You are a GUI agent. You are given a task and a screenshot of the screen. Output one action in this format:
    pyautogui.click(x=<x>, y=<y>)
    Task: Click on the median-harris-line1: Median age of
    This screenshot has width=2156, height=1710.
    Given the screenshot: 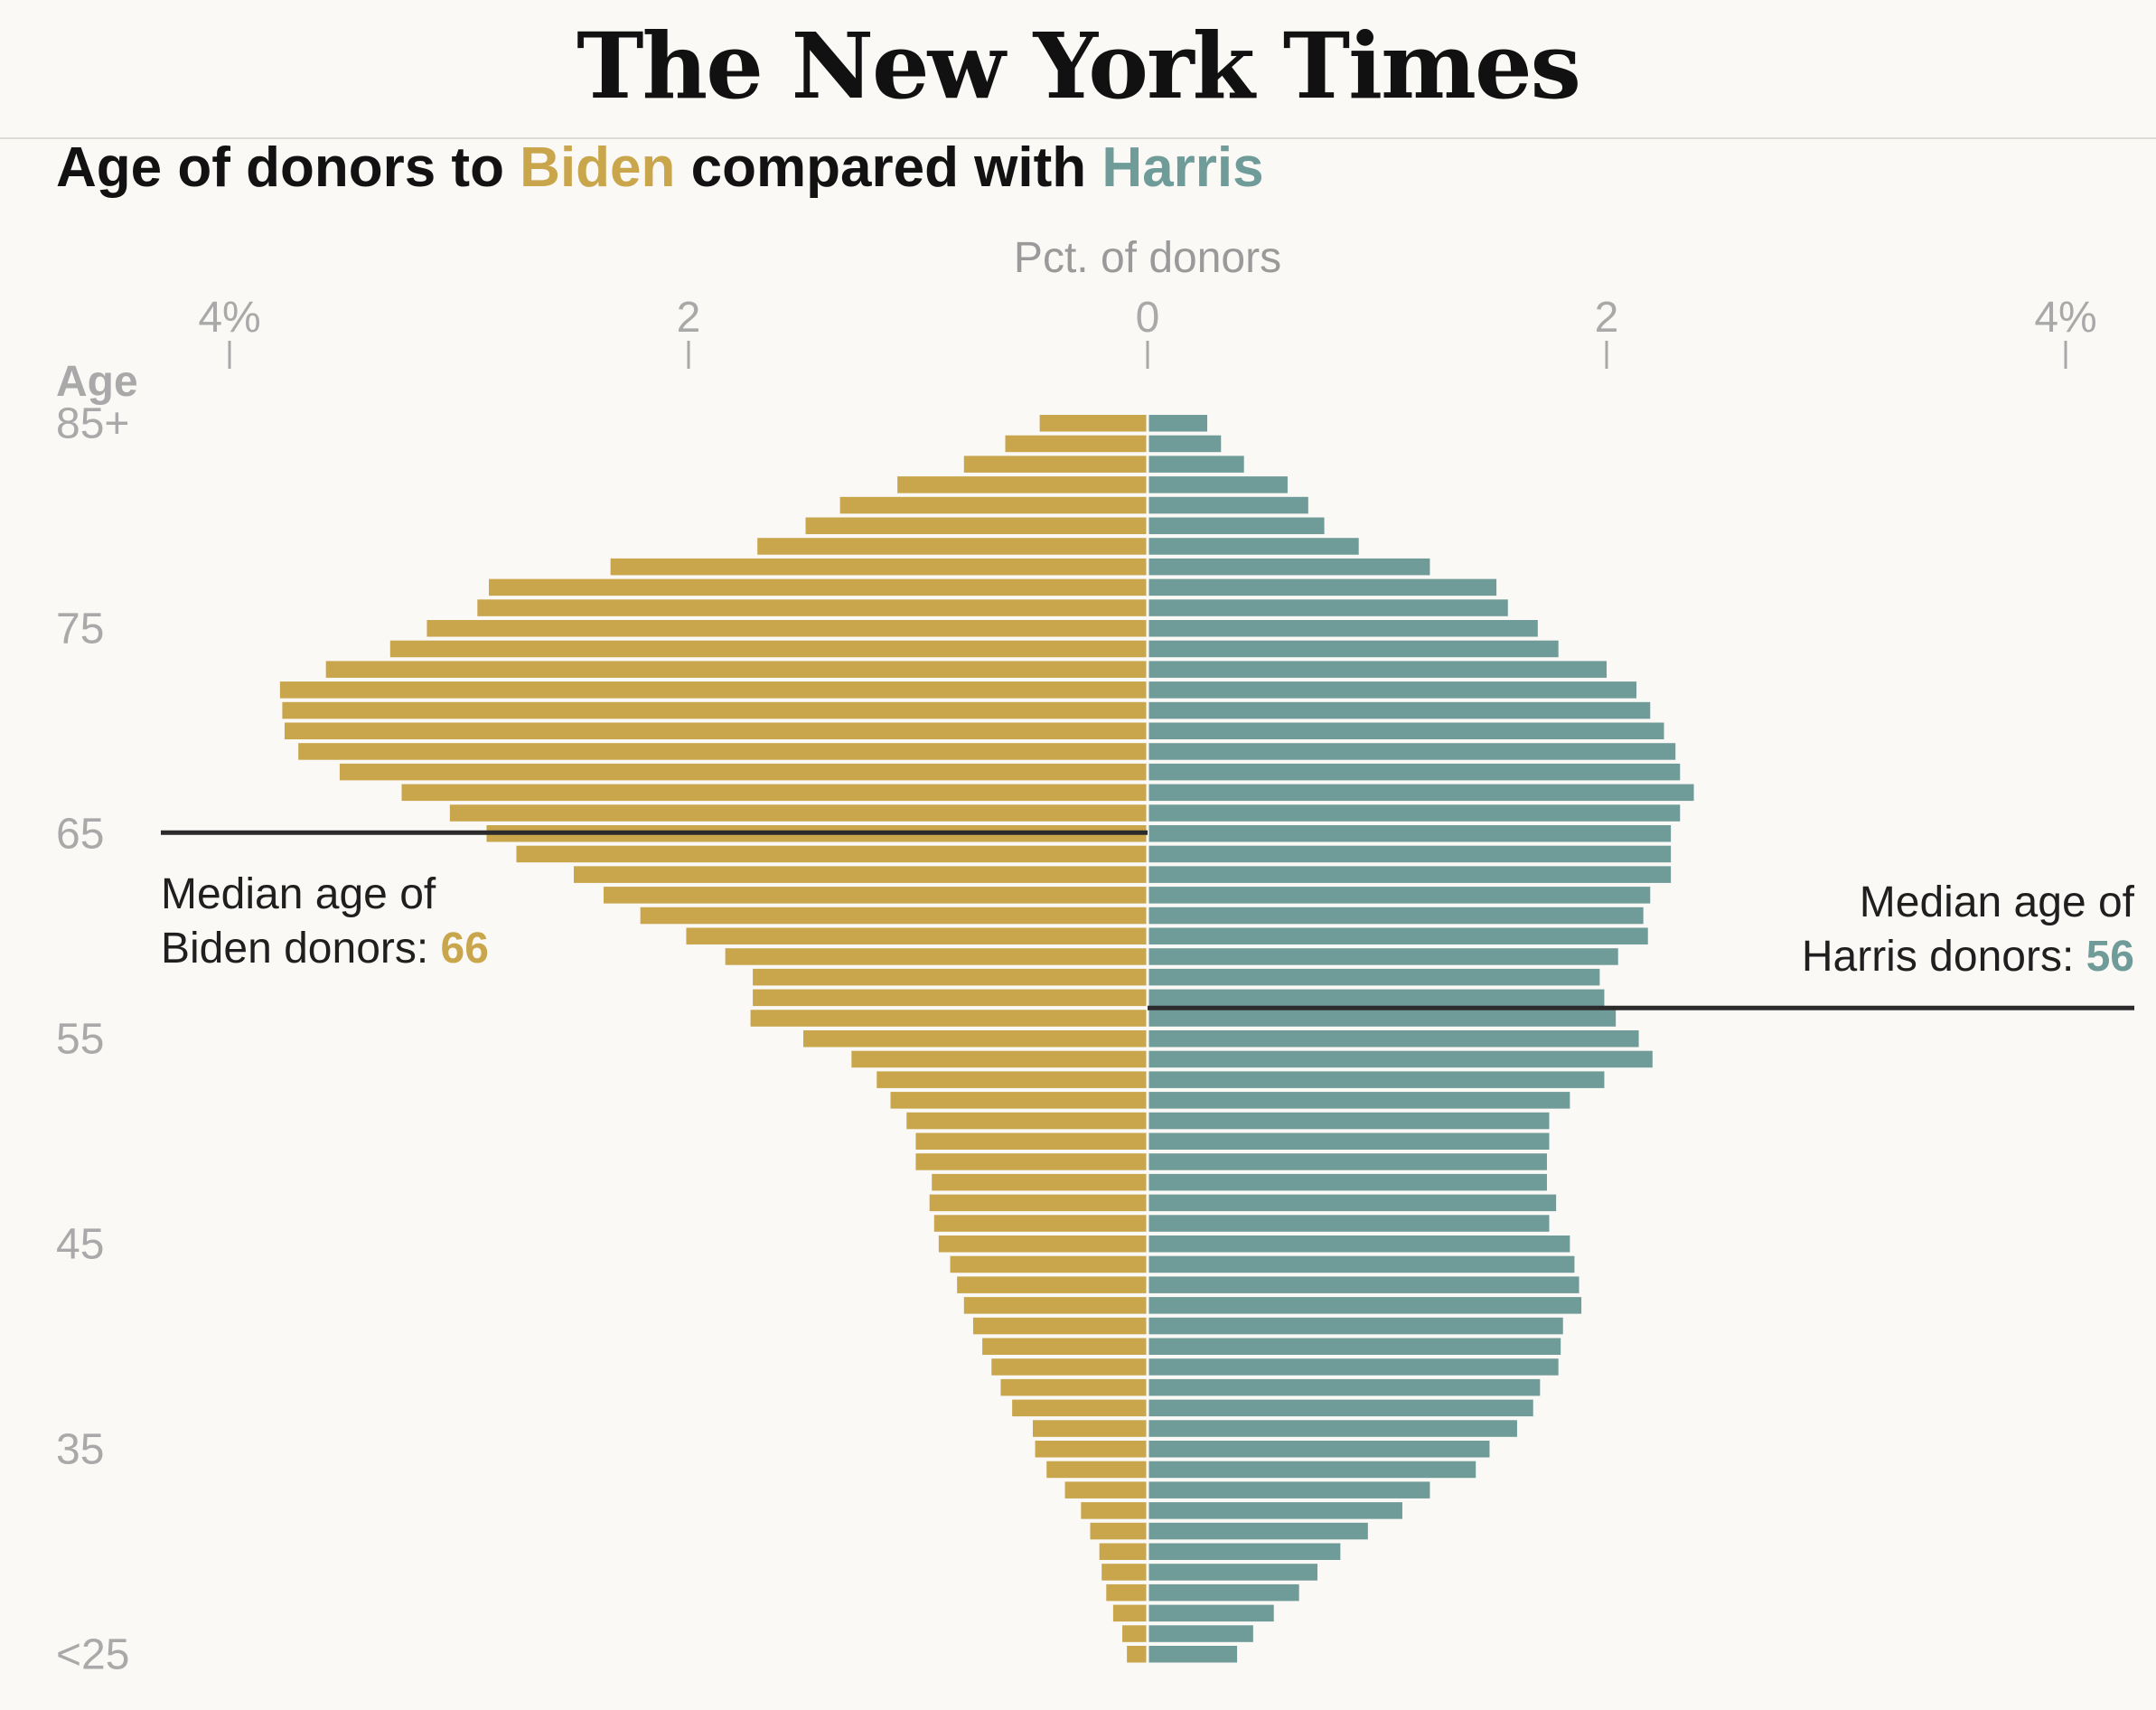 What is the action you would take?
    pyautogui.click(x=1997, y=902)
    